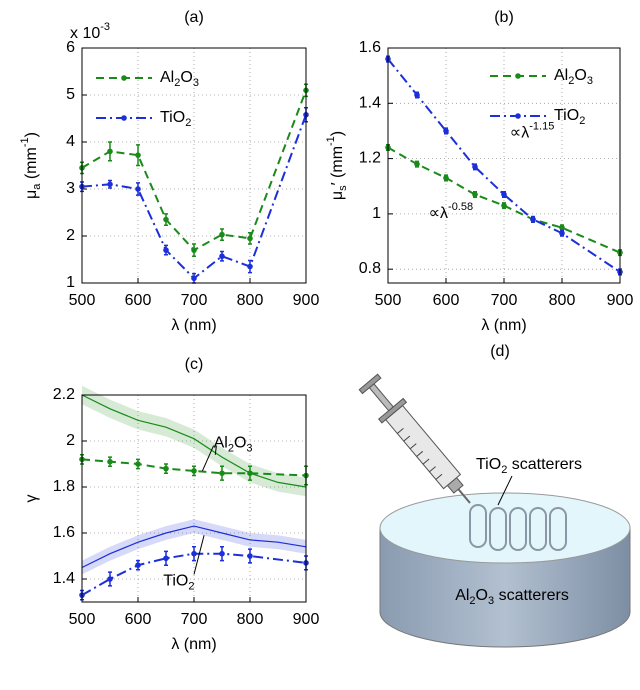 This screenshot has height=690, width=640. I want to click on y-tick-label: 3, so click(70, 188).